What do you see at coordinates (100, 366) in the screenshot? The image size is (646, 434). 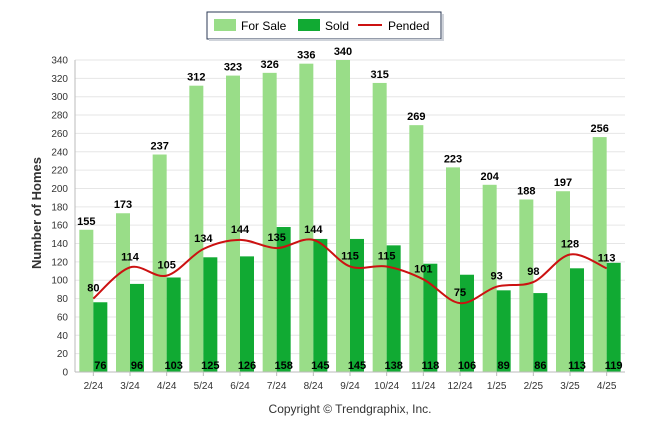 I see `sold-value-label: 76` at bounding box center [100, 366].